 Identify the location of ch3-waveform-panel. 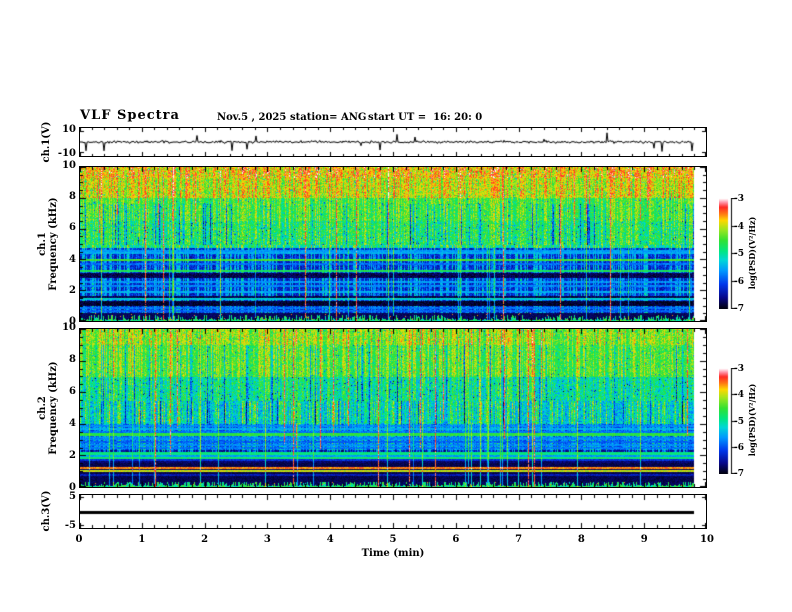
(393, 511).